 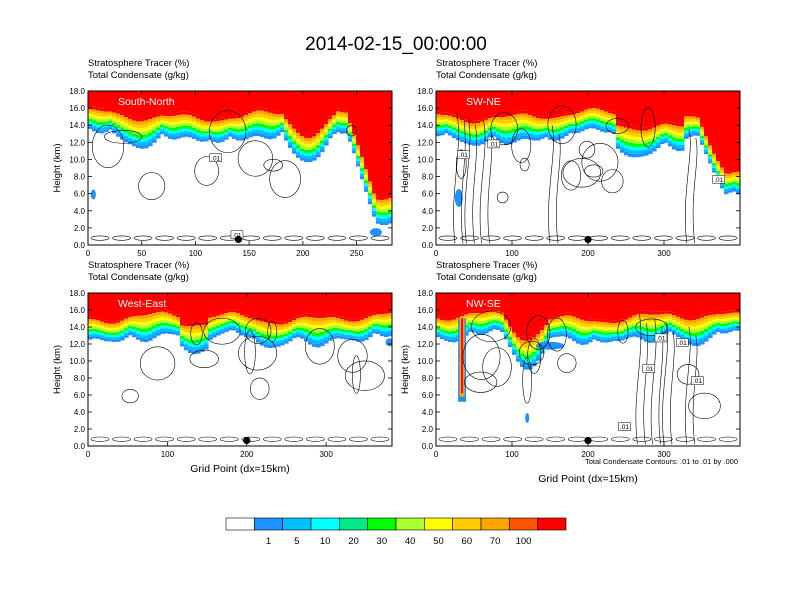 I want to click on y-tick-label: 8.0, so click(x=80, y=378).